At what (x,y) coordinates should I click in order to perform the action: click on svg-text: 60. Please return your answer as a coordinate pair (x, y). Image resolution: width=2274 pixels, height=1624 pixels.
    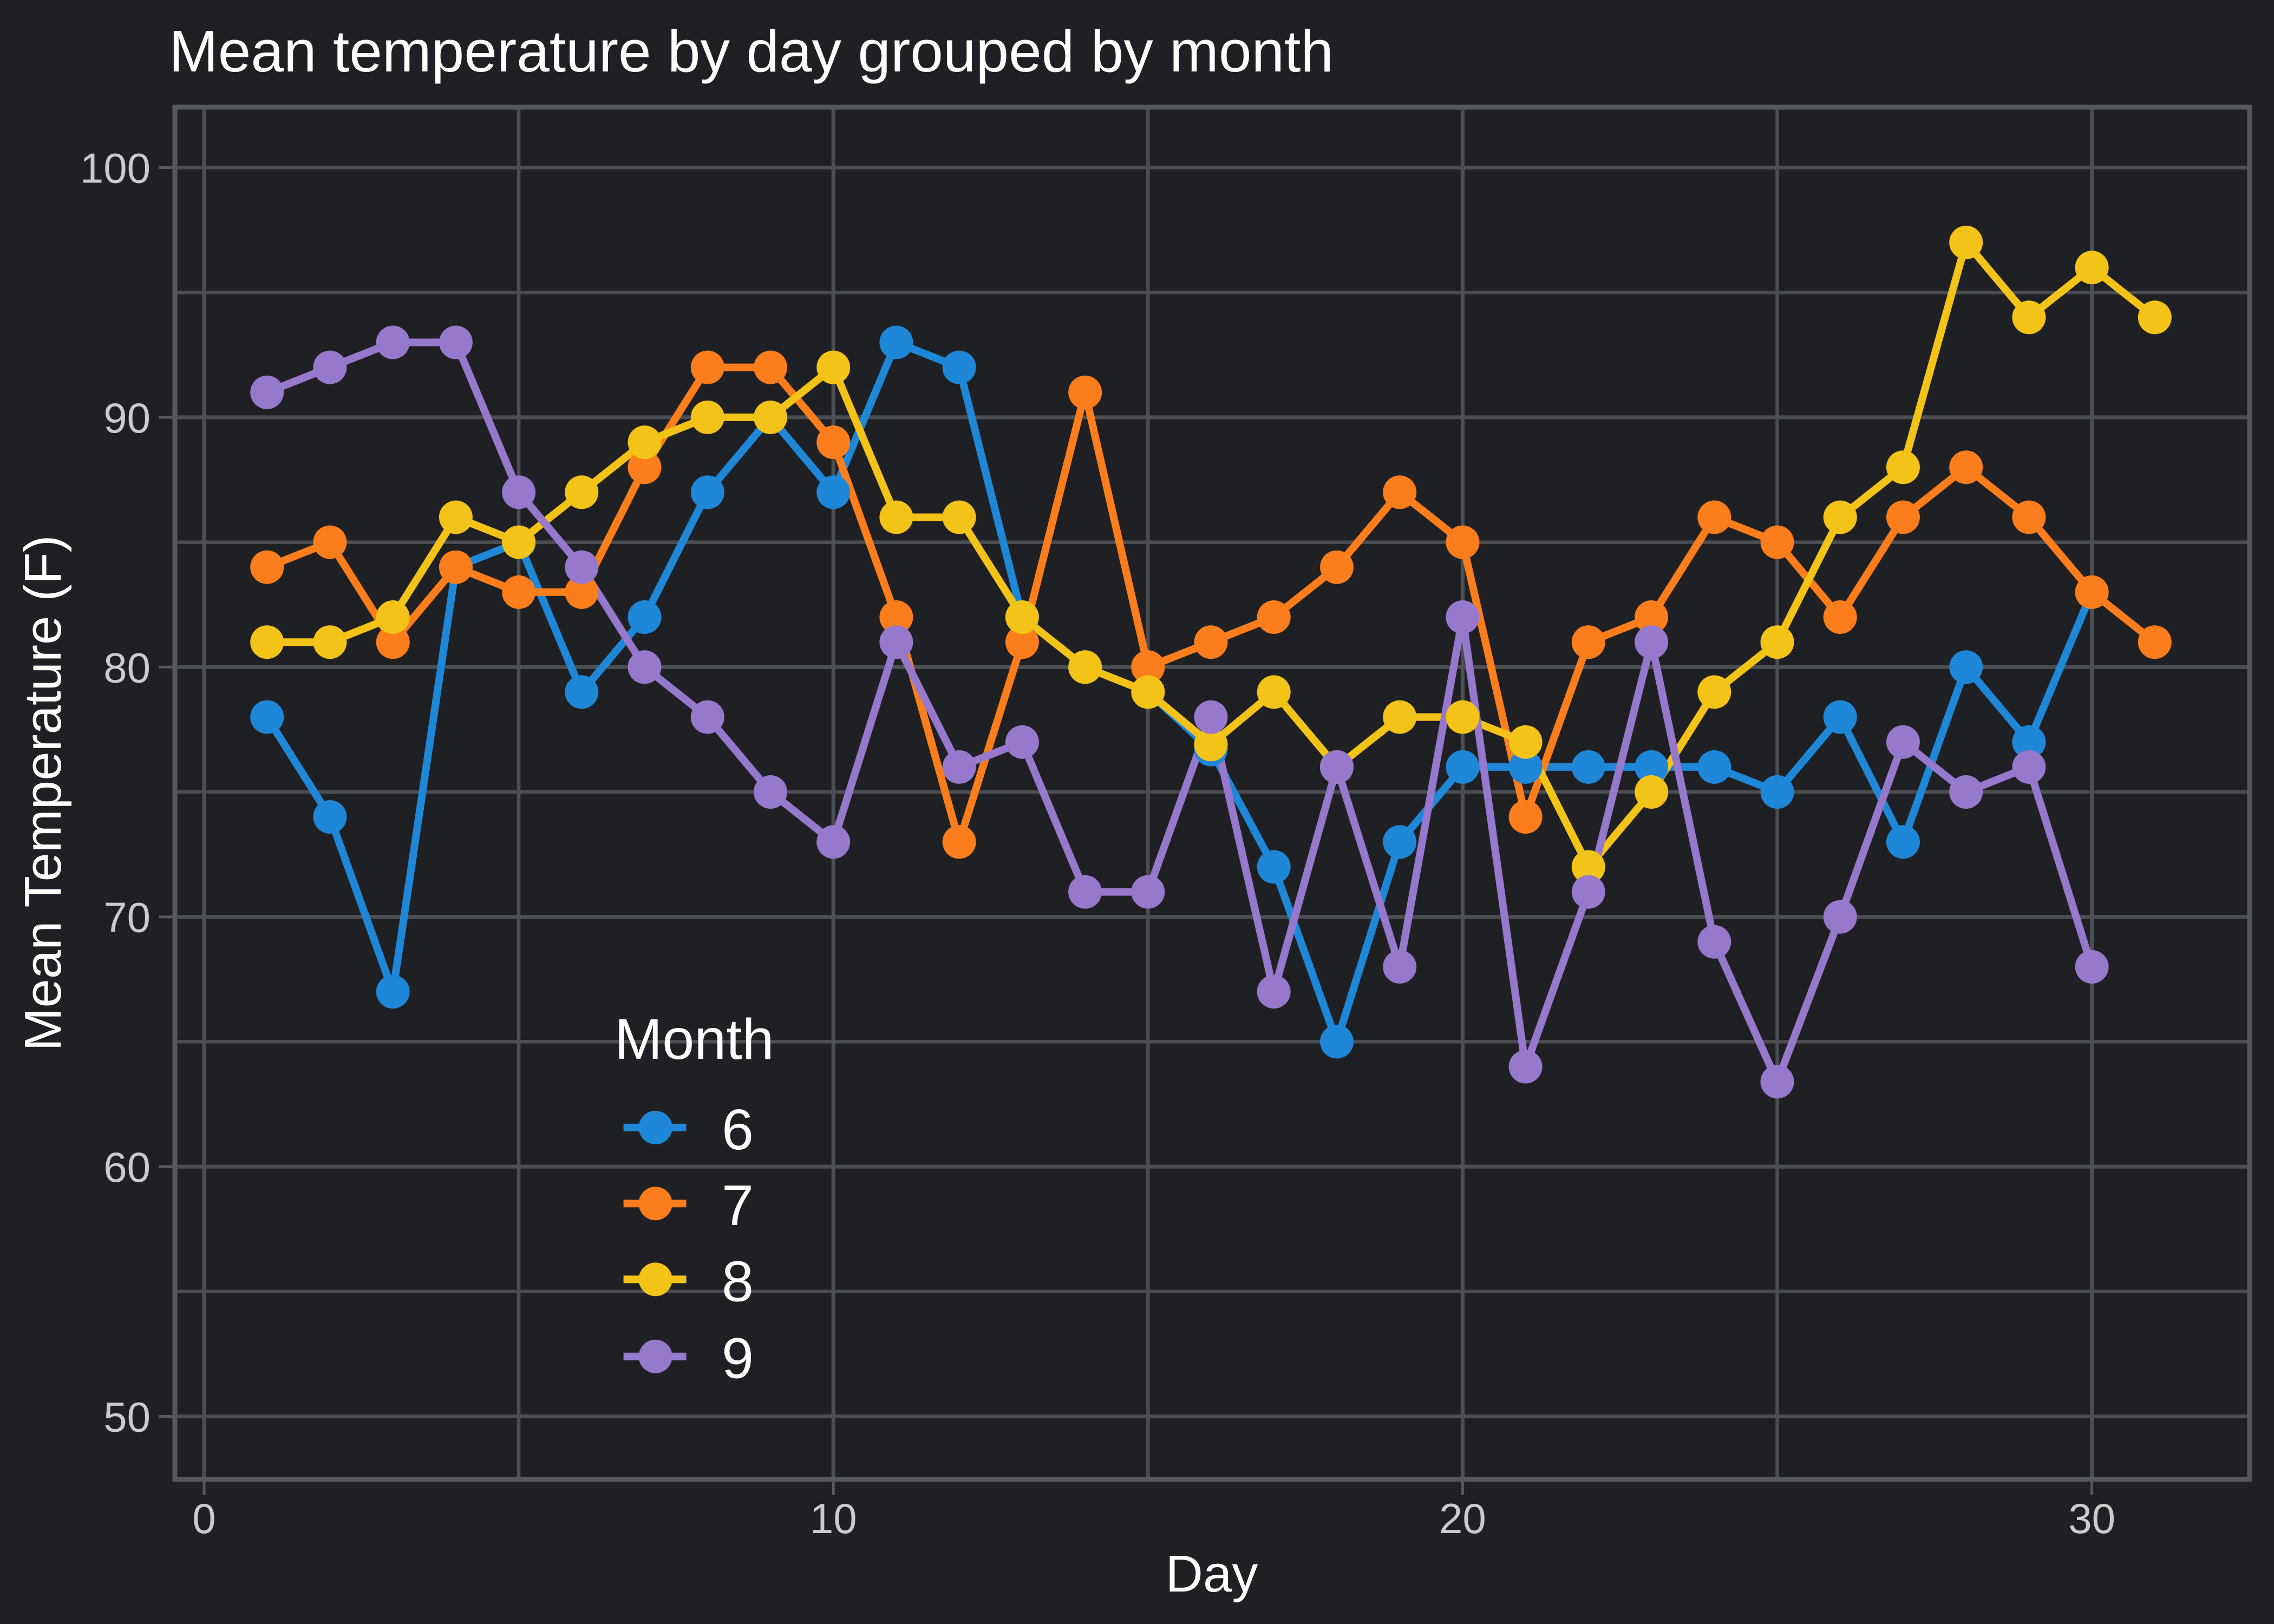
    Looking at the image, I should click on (127, 1167).